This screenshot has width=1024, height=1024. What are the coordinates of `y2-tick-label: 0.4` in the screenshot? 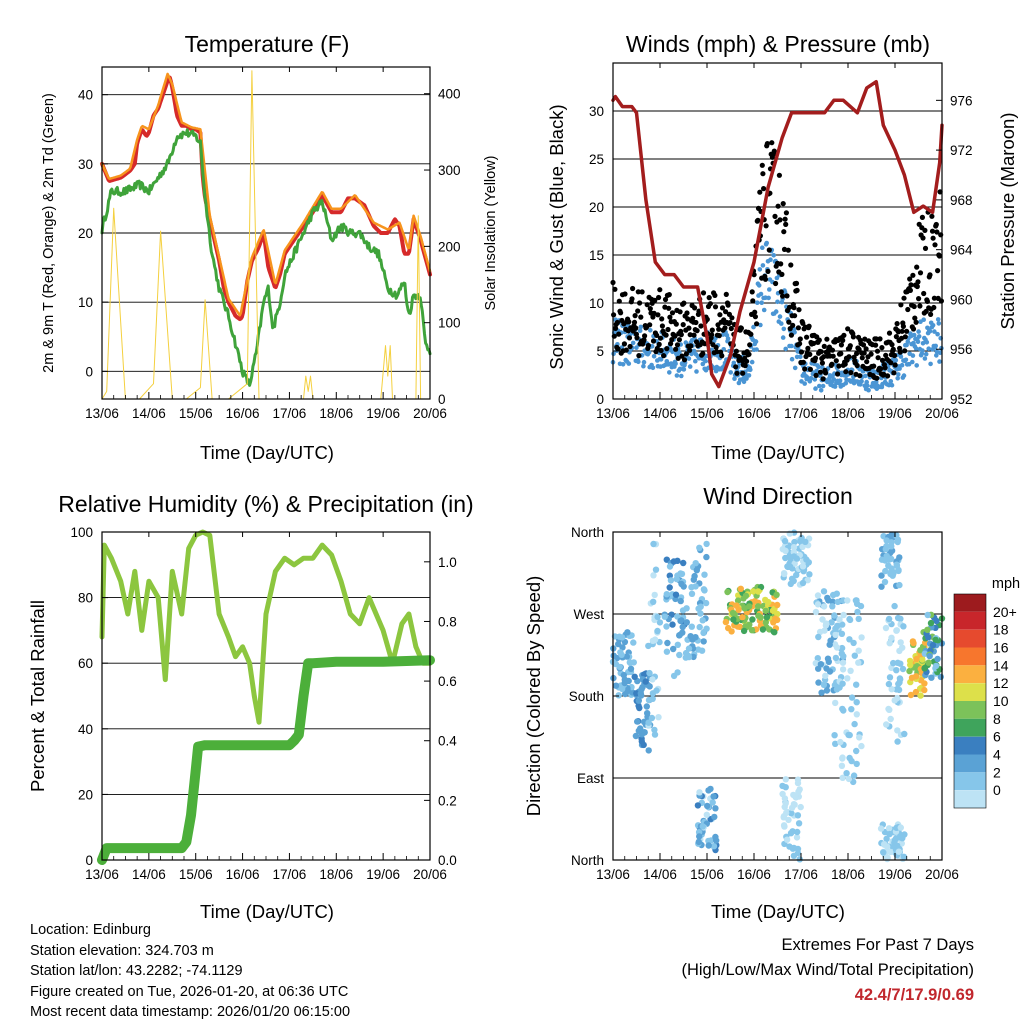 It's located at (447, 741).